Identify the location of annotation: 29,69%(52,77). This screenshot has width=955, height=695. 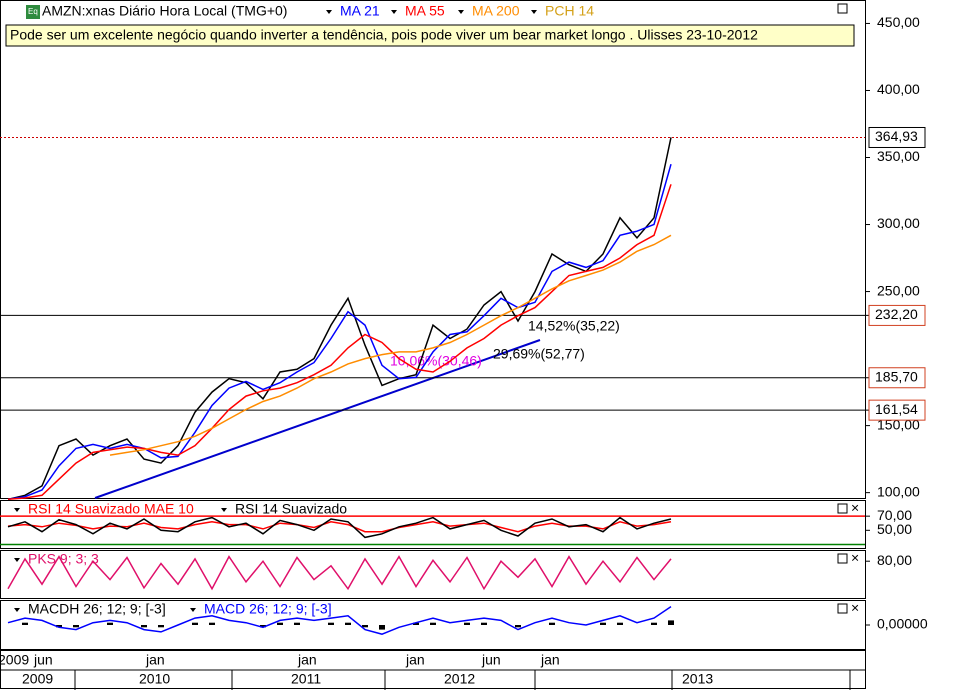
(539, 354).